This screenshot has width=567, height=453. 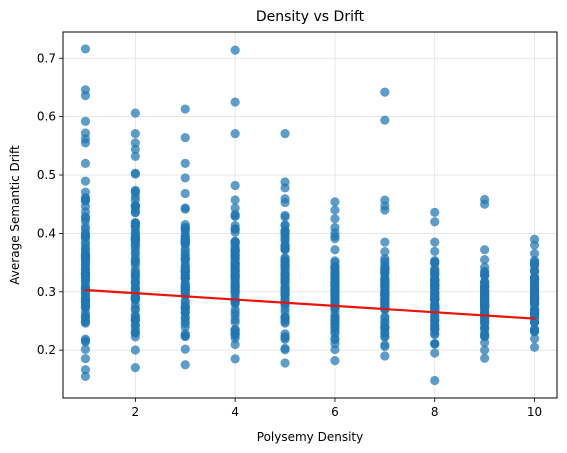 What do you see at coordinates (310, 437) in the screenshot?
I see `x-axis-title: Polysemy Density` at bounding box center [310, 437].